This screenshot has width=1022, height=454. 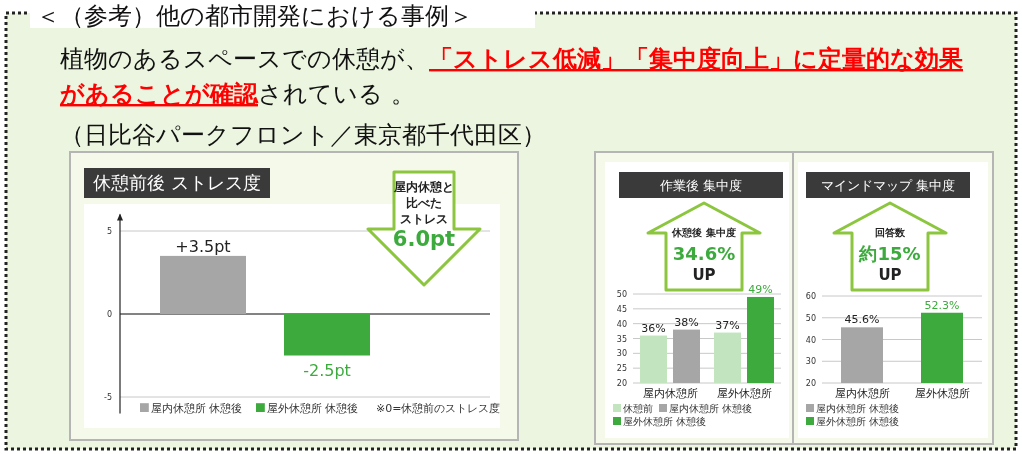 I want to click on legend-label: 休憩前, so click(x=638, y=408).